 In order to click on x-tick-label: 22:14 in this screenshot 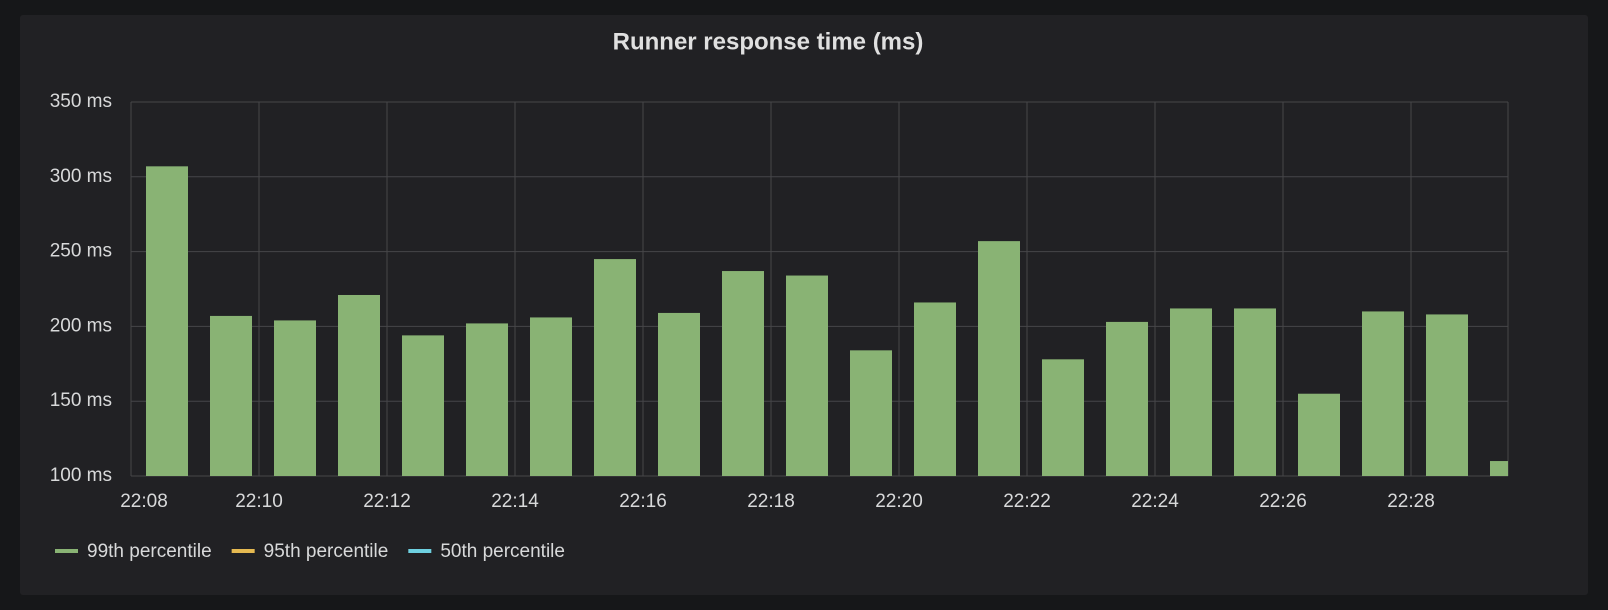, I will do `click(515, 501)`.